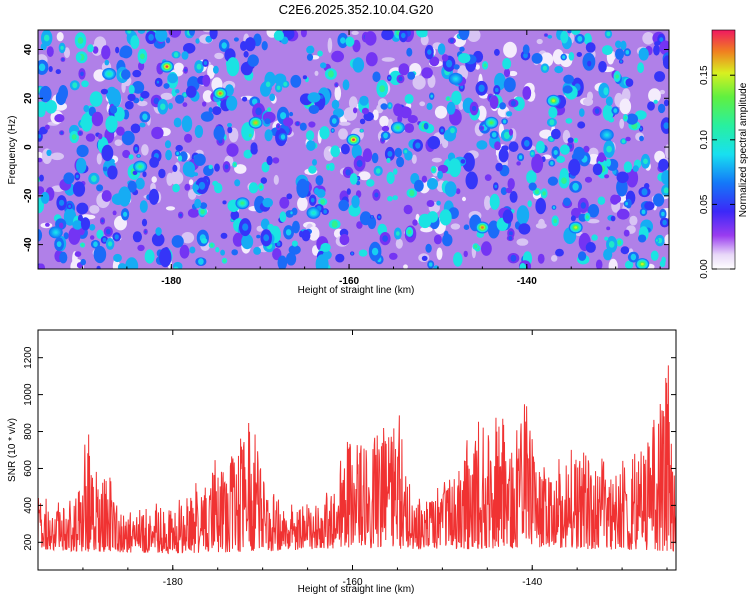 The height and width of the screenshot is (600, 750). What do you see at coordinates (704, 204) in the screenshot?
I see `colorbar-tick-label: 0.05` at bounding box center [704, 204].